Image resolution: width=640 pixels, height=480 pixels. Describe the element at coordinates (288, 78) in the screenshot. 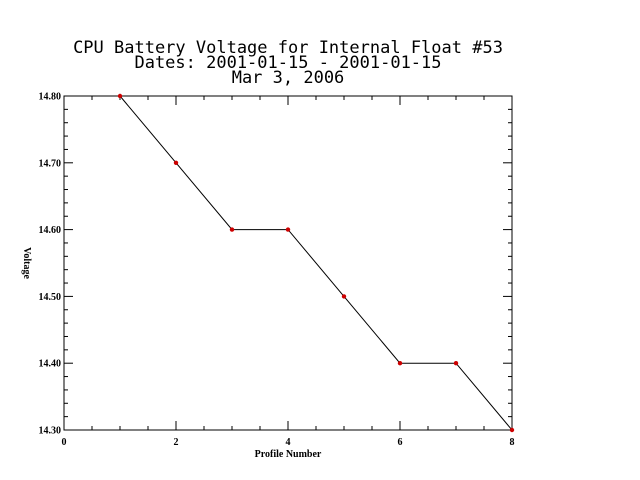

I see `chart-title-line-3: Mar 3, 2006` at that location.